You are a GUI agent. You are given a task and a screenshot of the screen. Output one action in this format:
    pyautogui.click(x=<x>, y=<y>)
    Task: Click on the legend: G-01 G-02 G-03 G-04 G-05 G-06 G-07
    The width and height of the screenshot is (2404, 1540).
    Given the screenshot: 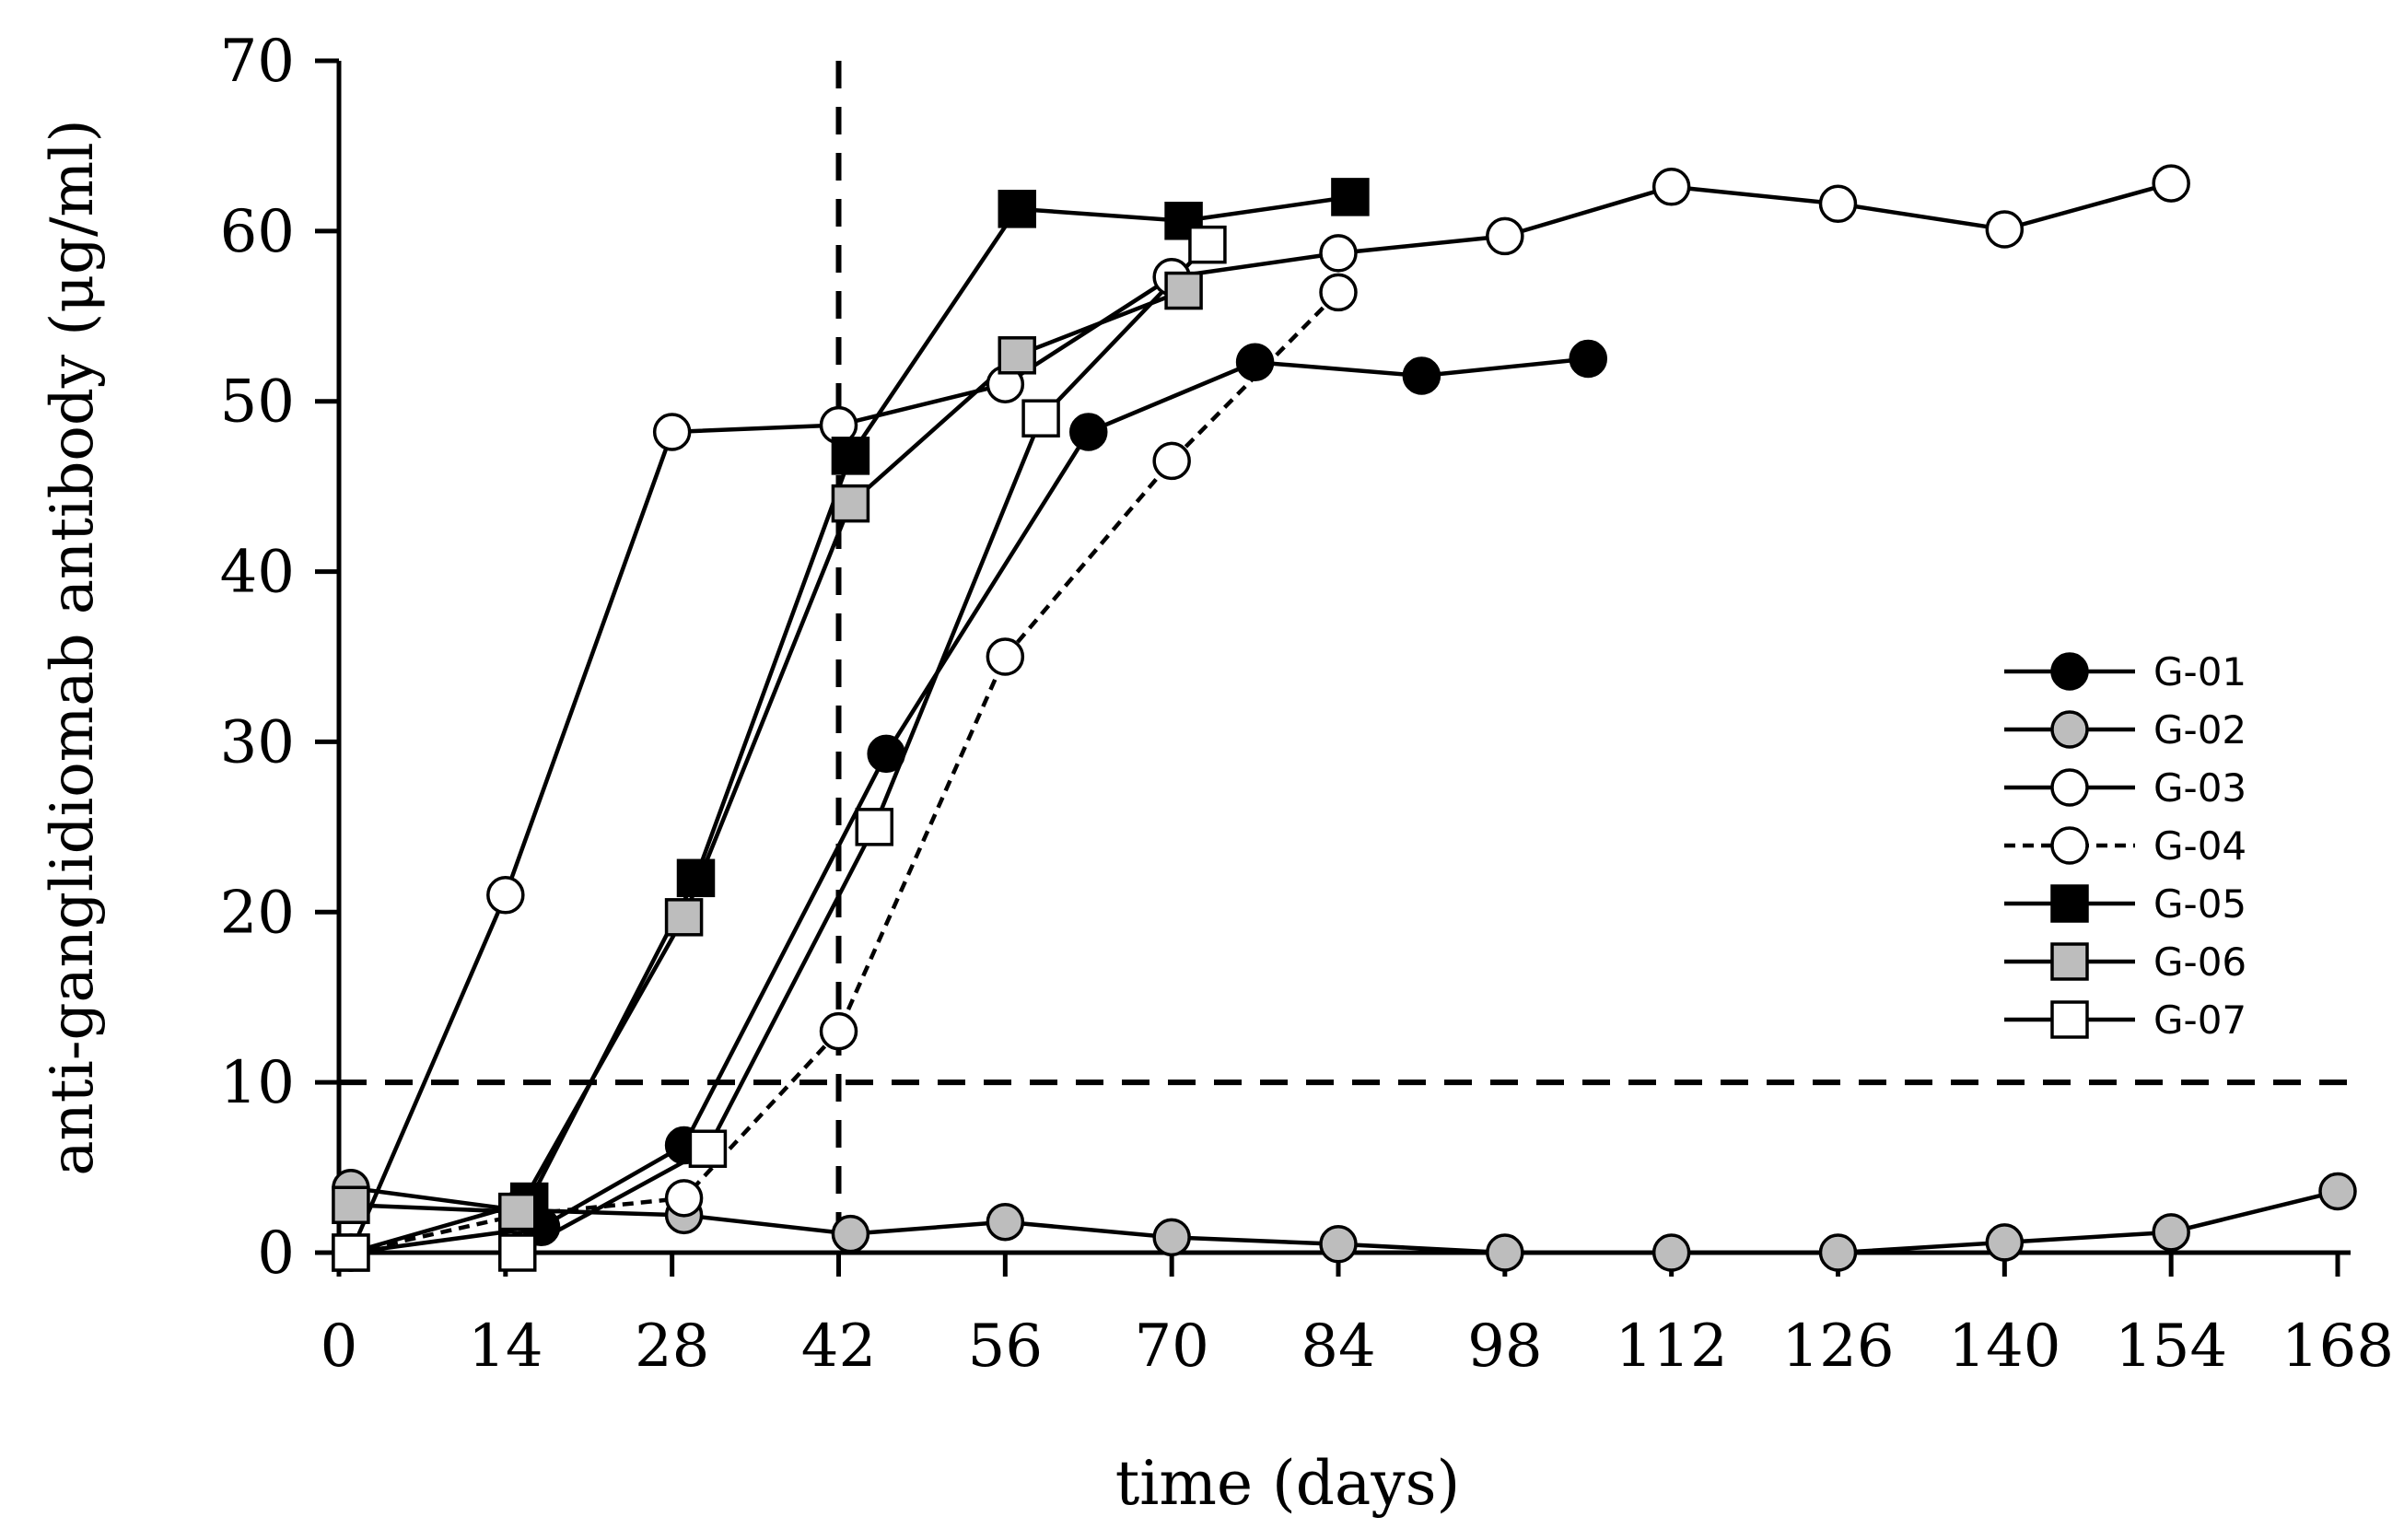 What is the action you would take?
    pyautogui.click(x=2125, y=846)
    